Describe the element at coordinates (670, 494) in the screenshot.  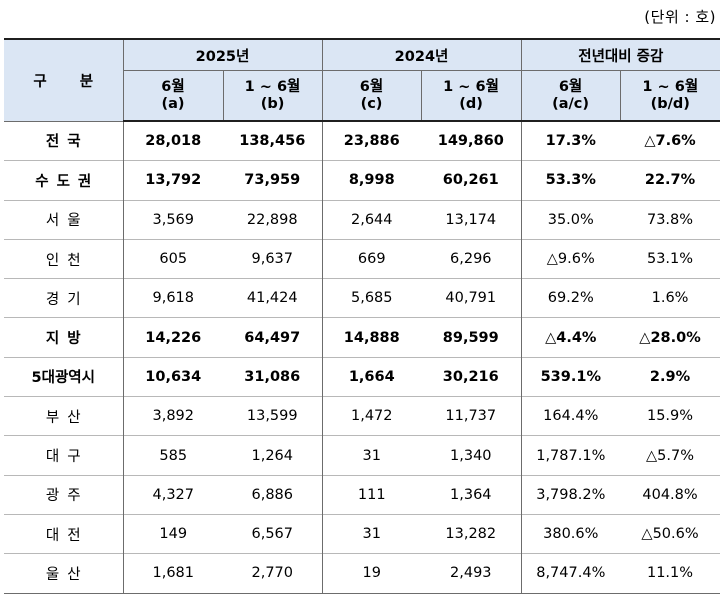
I see `table-cell: 404.8%` at that location.